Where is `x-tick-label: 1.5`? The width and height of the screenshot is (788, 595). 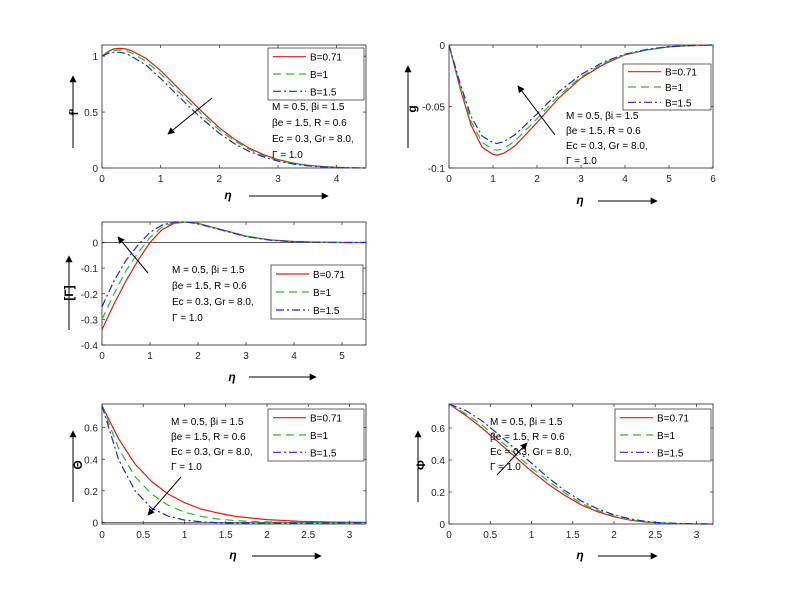 x-tick-label: 1.5 is located at coordinates (226, 535).